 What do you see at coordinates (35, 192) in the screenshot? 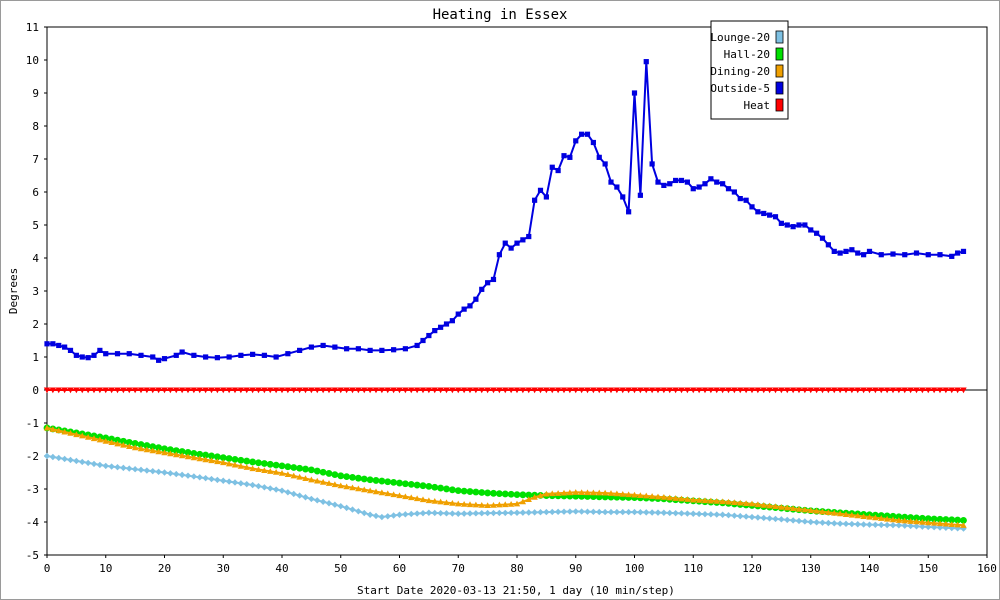
I see `y-tick-label: 6` at bounding box center [35, 192].